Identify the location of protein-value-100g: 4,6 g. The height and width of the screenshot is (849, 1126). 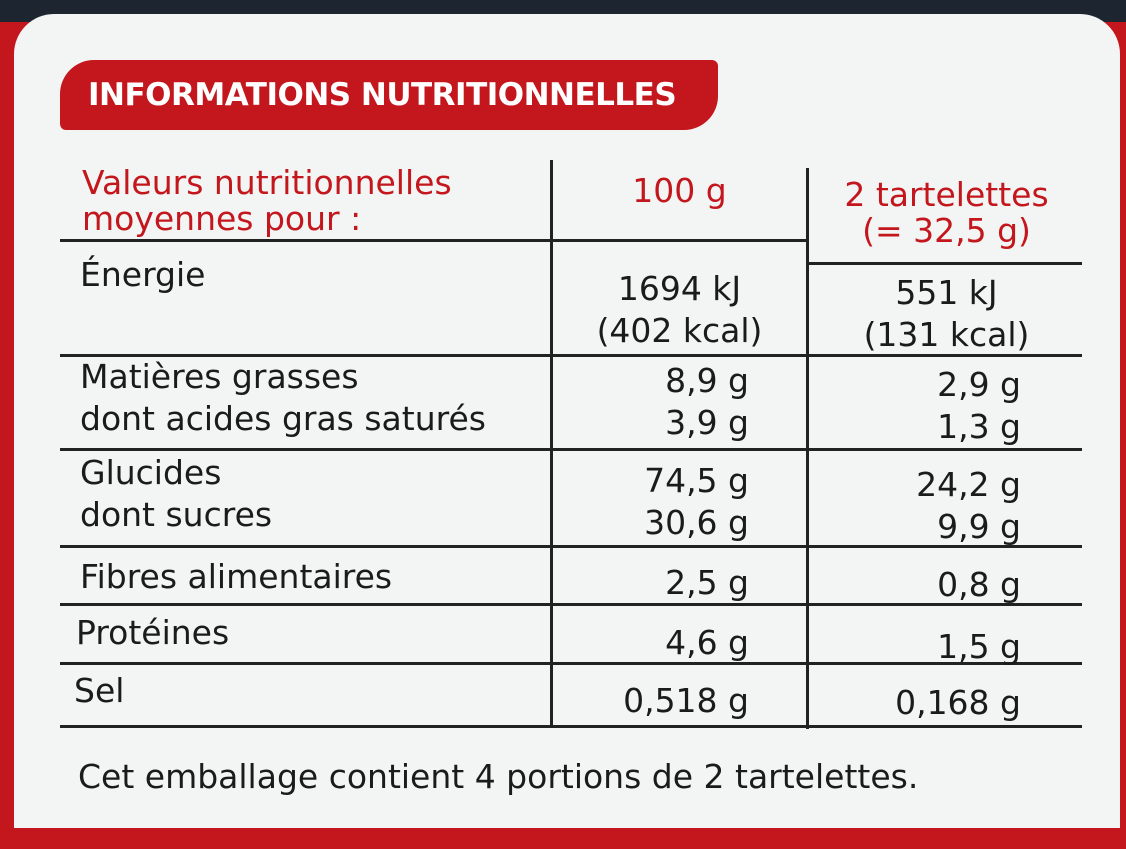
(707, 642).